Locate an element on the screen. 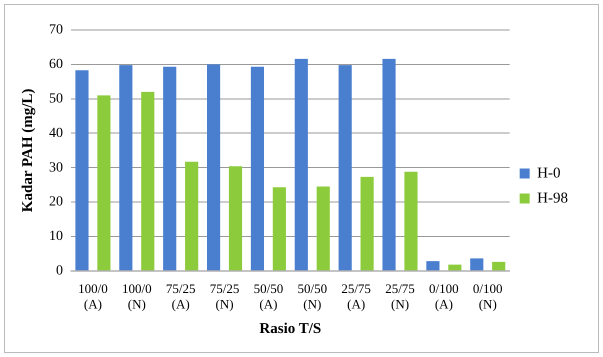 The width and height of the screenshot is (603, 357). x-tick-label: 0/100 (N) is located at coordinates (487, 296).